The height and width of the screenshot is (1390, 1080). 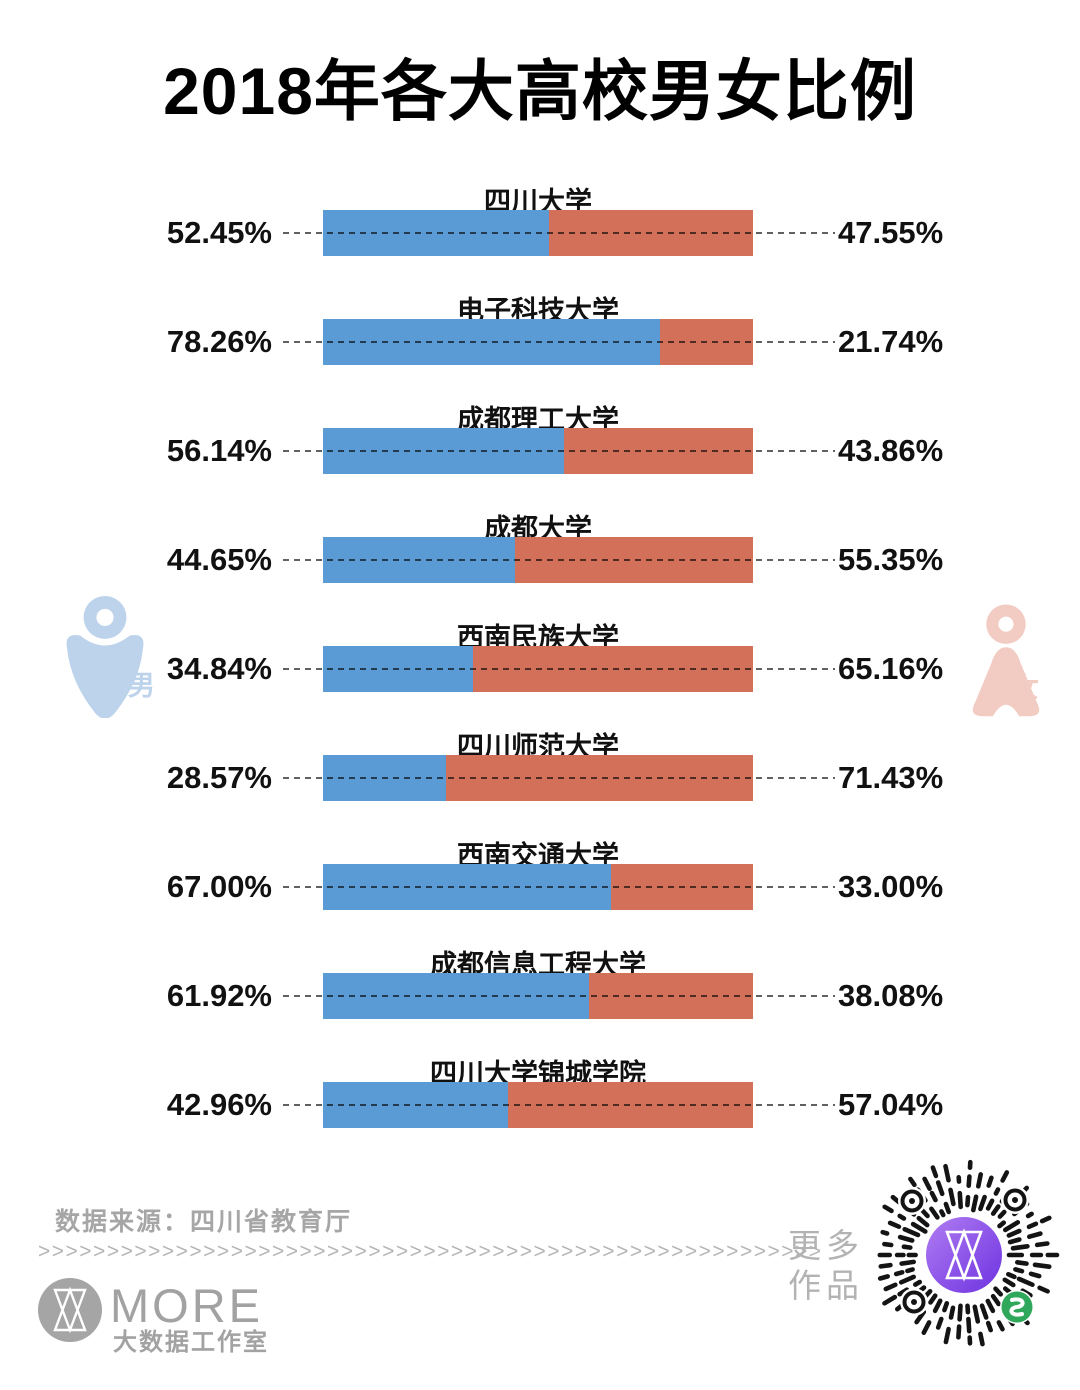 I want to click on chart-row: 成都大学 44.65% 55.35%, so click(x=540, y=559).